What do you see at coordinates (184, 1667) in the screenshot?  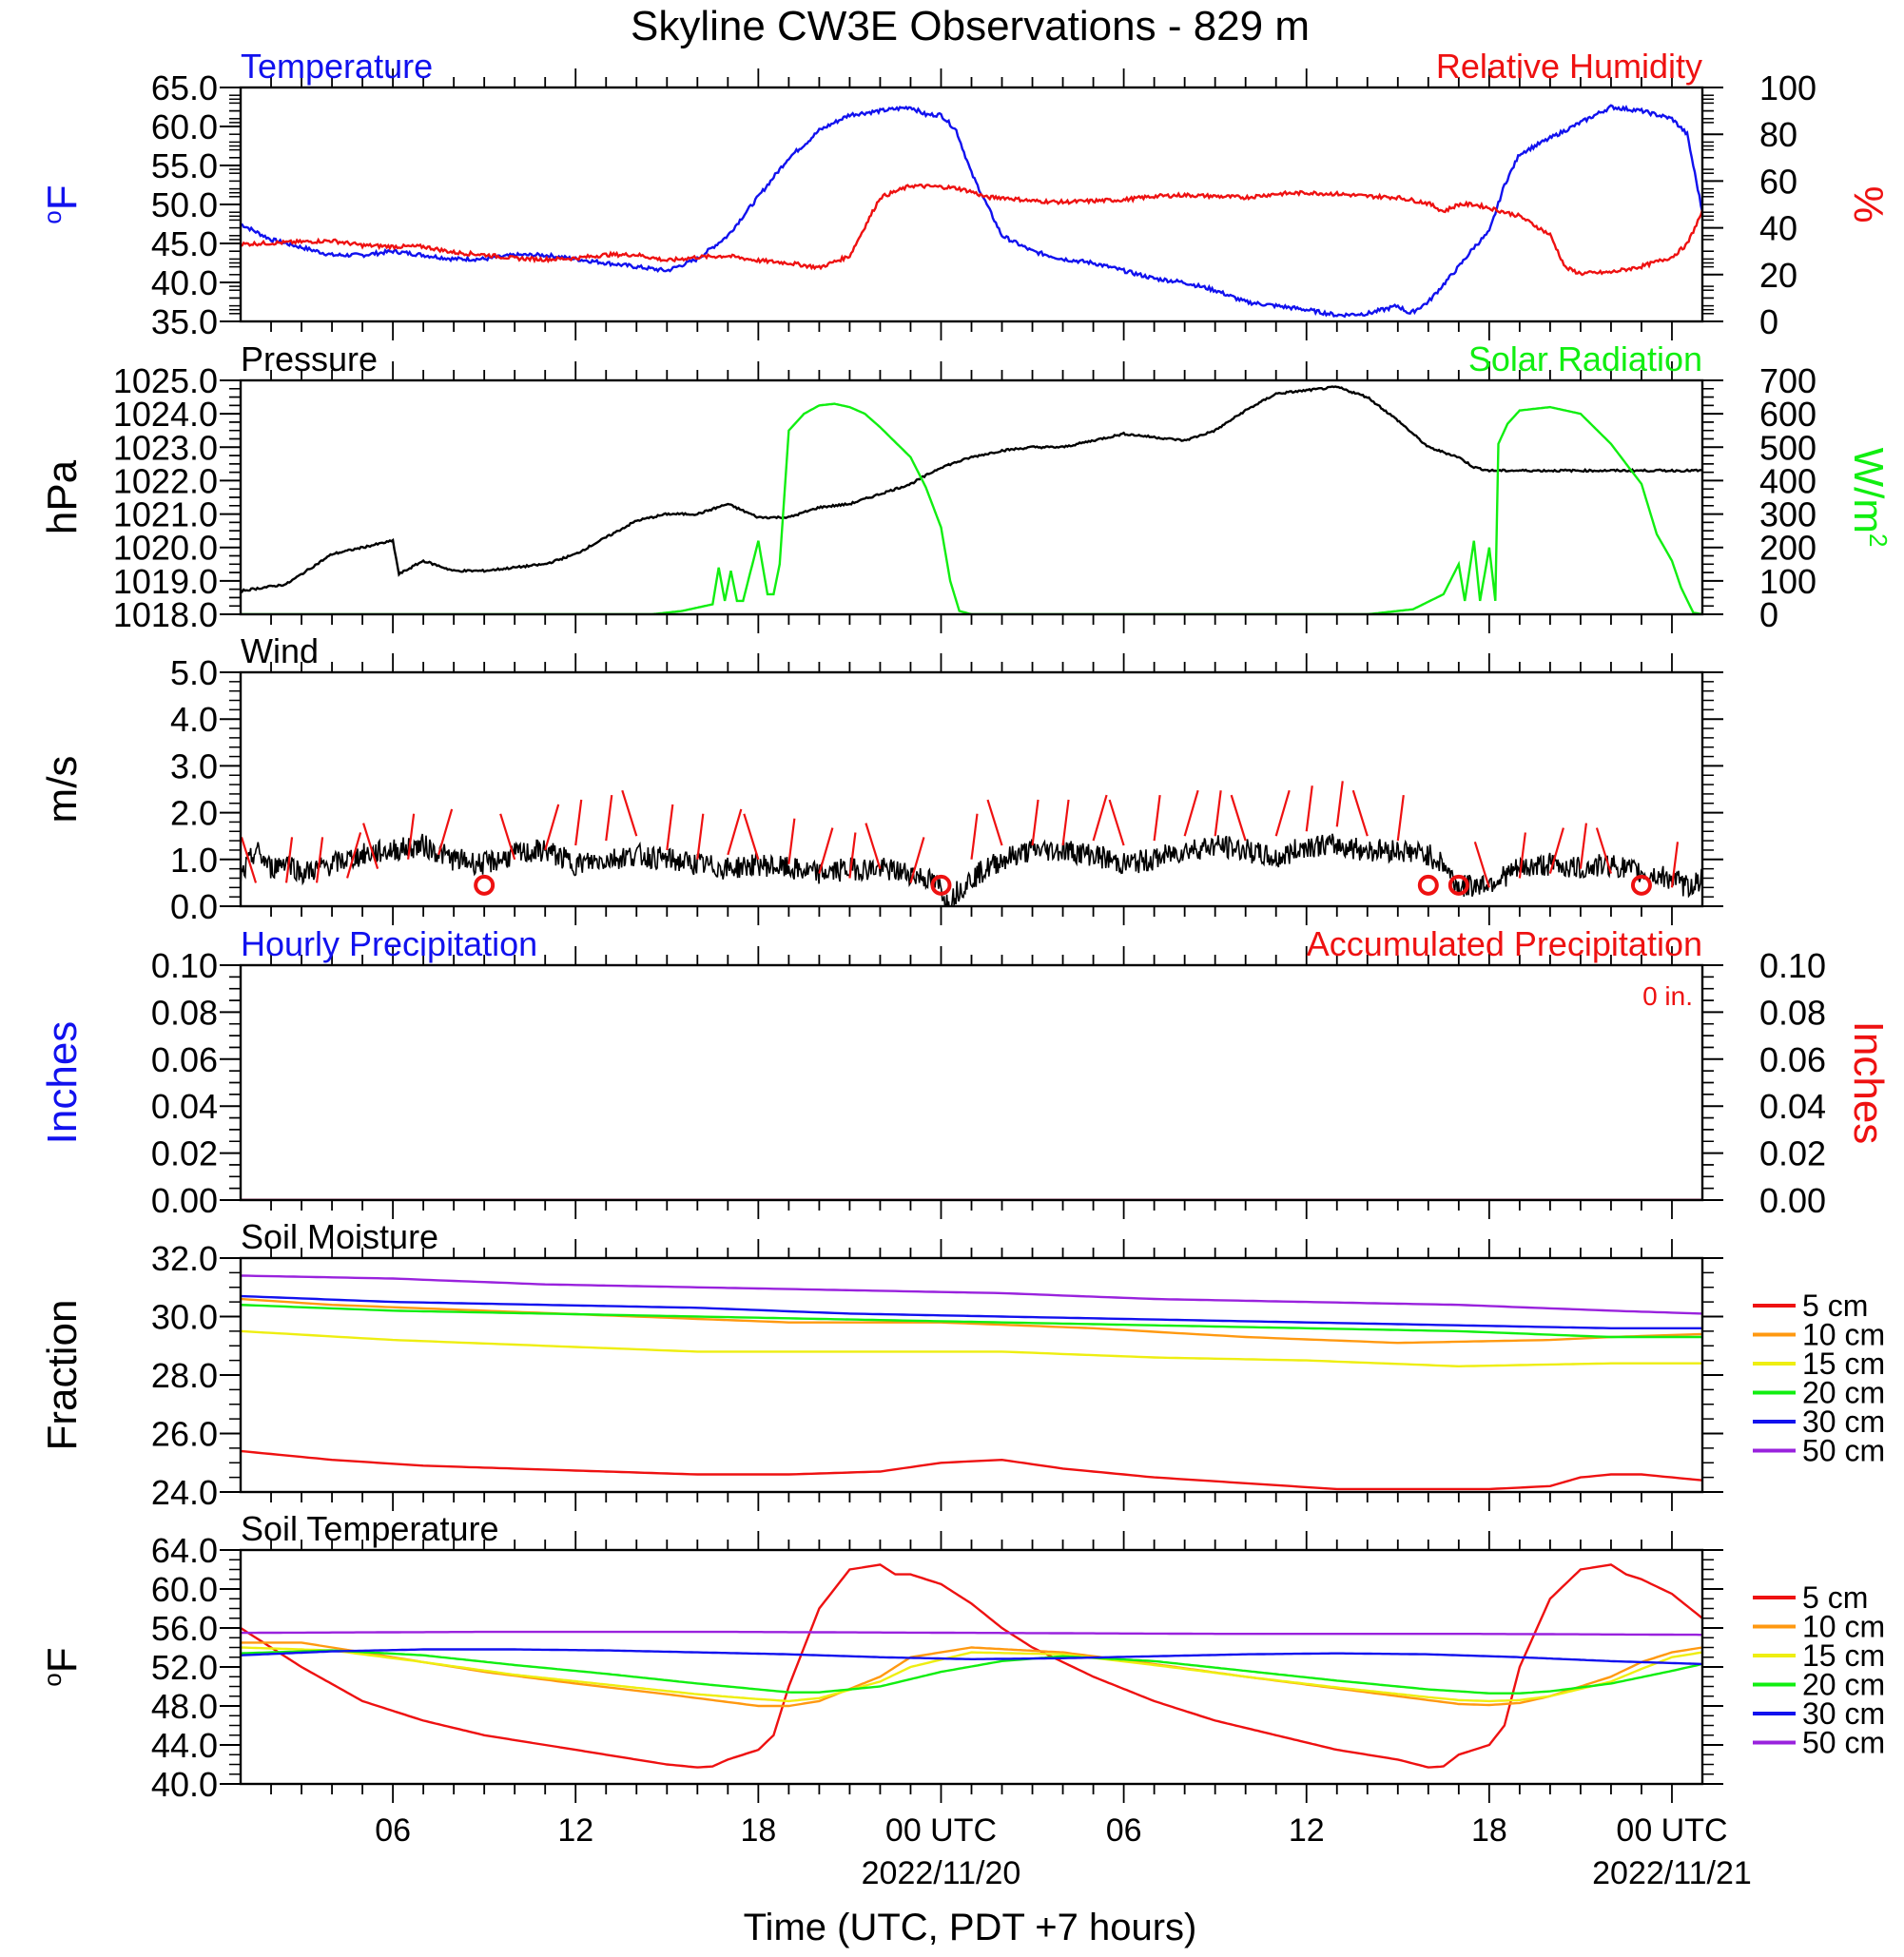 I see `y-tick-label-left: 52.0` at bounding box center [184, 1667].